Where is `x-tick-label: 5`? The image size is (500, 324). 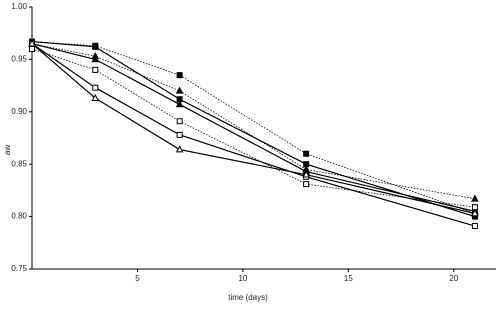
x-tick-label: 5 is located at coordinates (137, 278).